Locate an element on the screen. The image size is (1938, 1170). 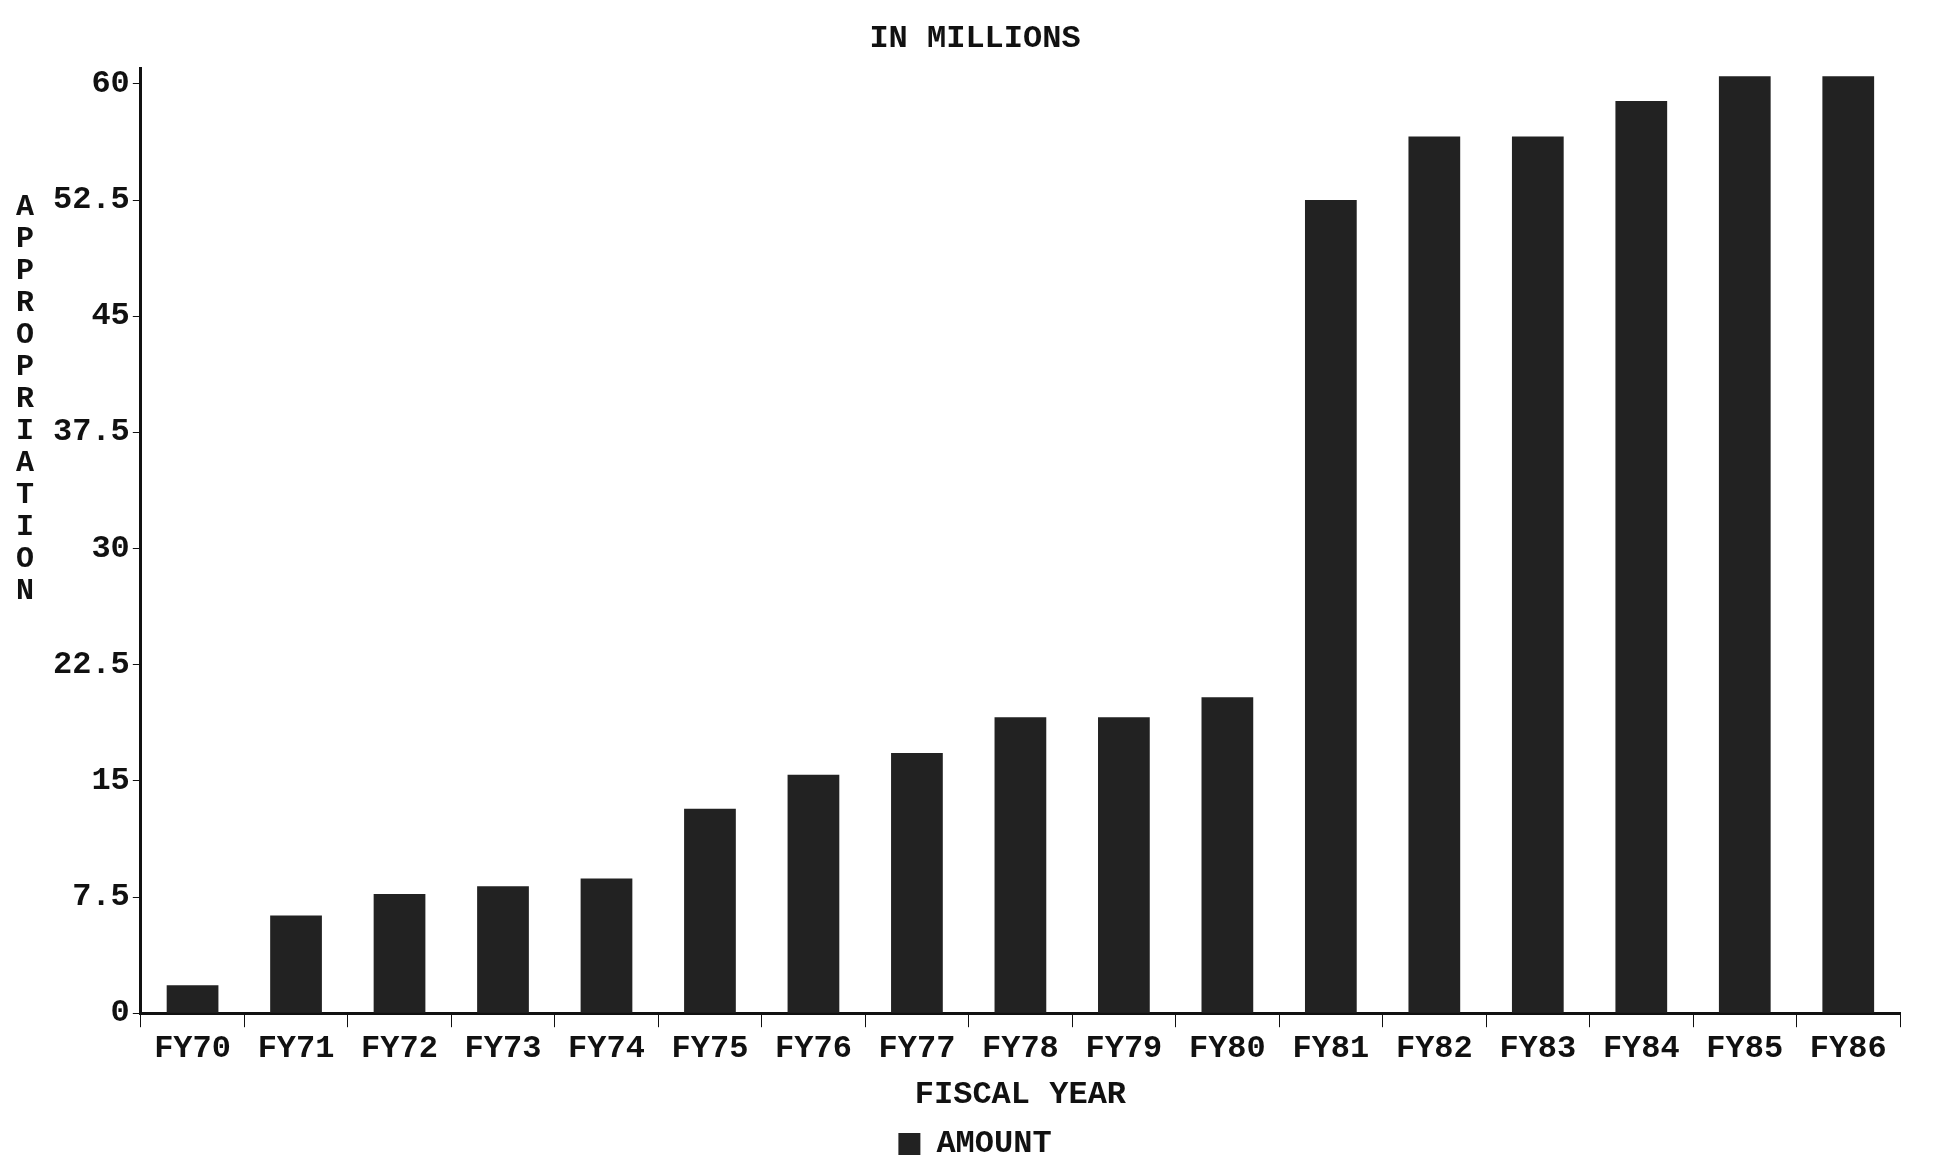
y-tick-label: 15 is located at coordinates (110, 780).